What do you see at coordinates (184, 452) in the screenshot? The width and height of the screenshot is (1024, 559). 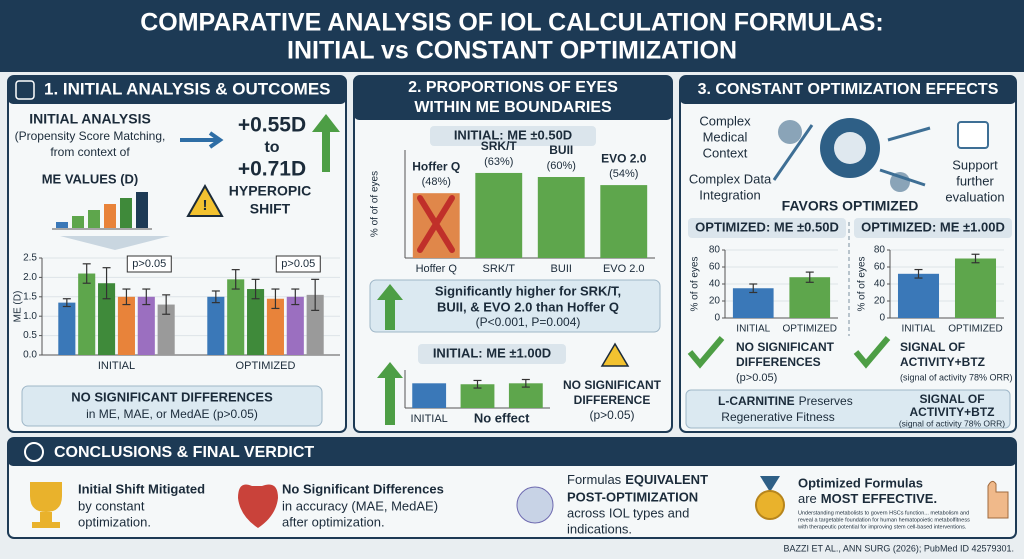 I see `panel-title: CONCLUSIONS & FINAL VERDICT` at bounding box center [184, 452].